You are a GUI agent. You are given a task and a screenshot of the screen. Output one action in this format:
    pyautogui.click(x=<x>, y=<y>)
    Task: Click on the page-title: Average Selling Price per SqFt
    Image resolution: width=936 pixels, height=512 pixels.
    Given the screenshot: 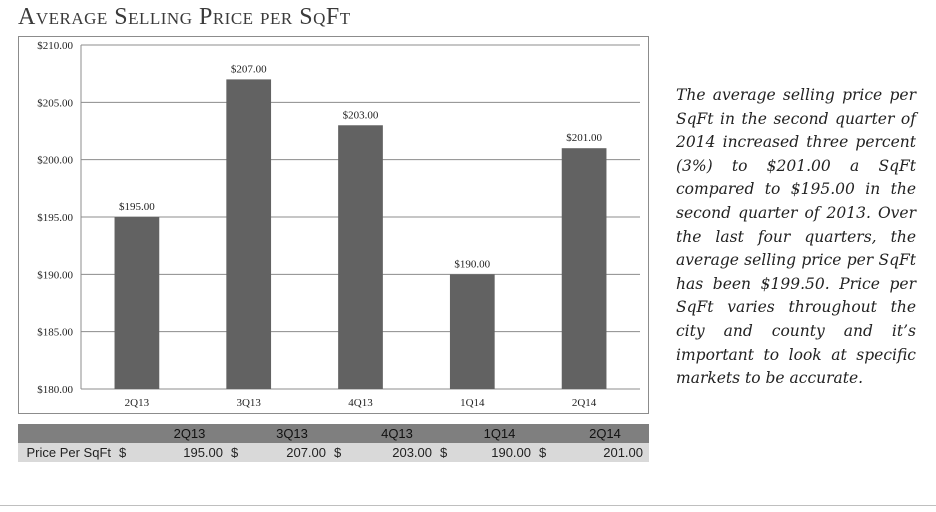 What is the action you would take?
    pyautogui.click(x=184, y=17)
    